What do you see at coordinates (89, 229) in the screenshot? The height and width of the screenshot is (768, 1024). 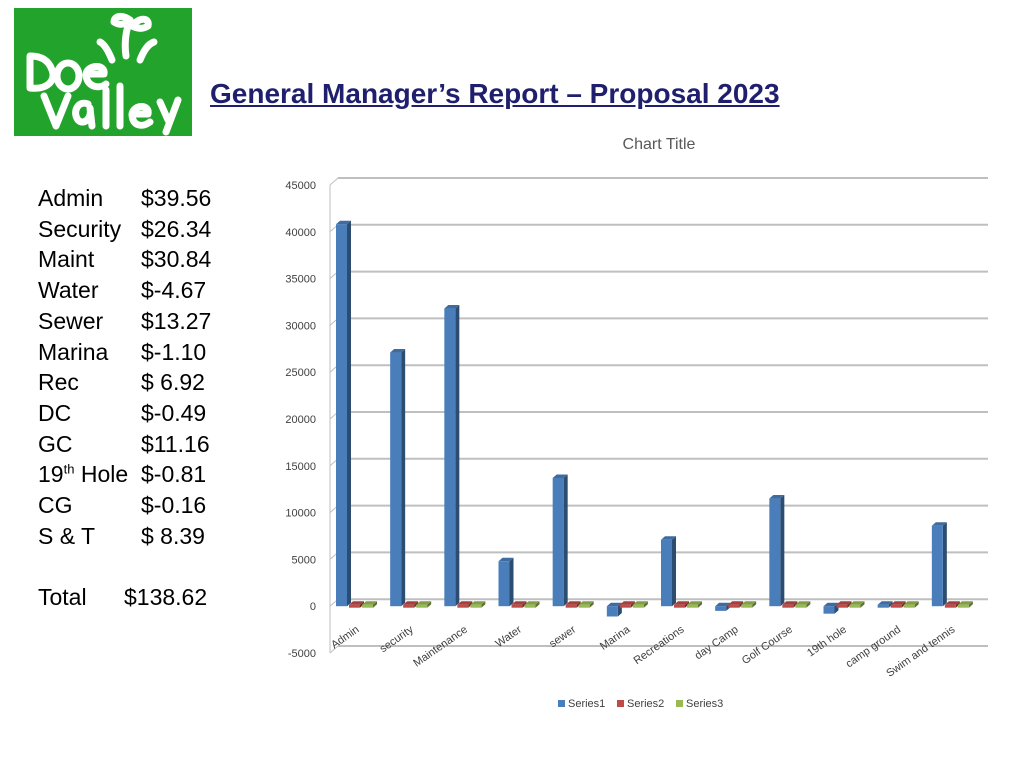 I see `summary-row-label: Security` at bounding box center [89, 229].